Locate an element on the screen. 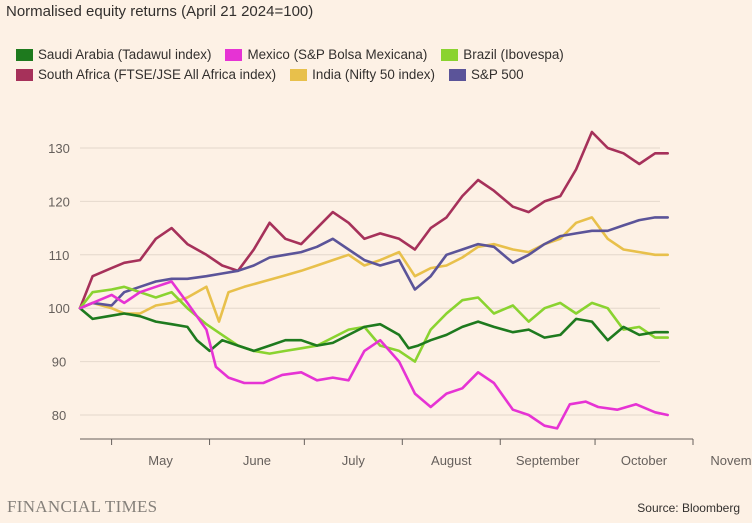 The height and width of the screenshot is (523, 752). legend-item-brazil: Brazil (Ibovespa) is located at coordinates (502, 55).